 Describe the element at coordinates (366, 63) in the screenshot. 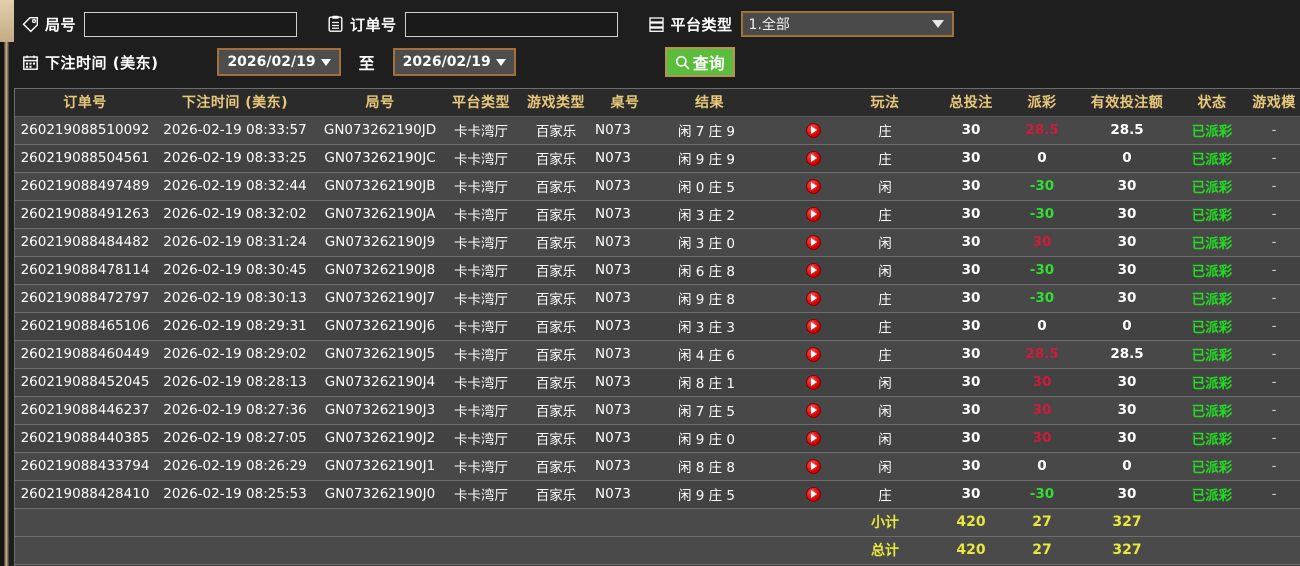

I see `date-range-separator: 至` at that location.